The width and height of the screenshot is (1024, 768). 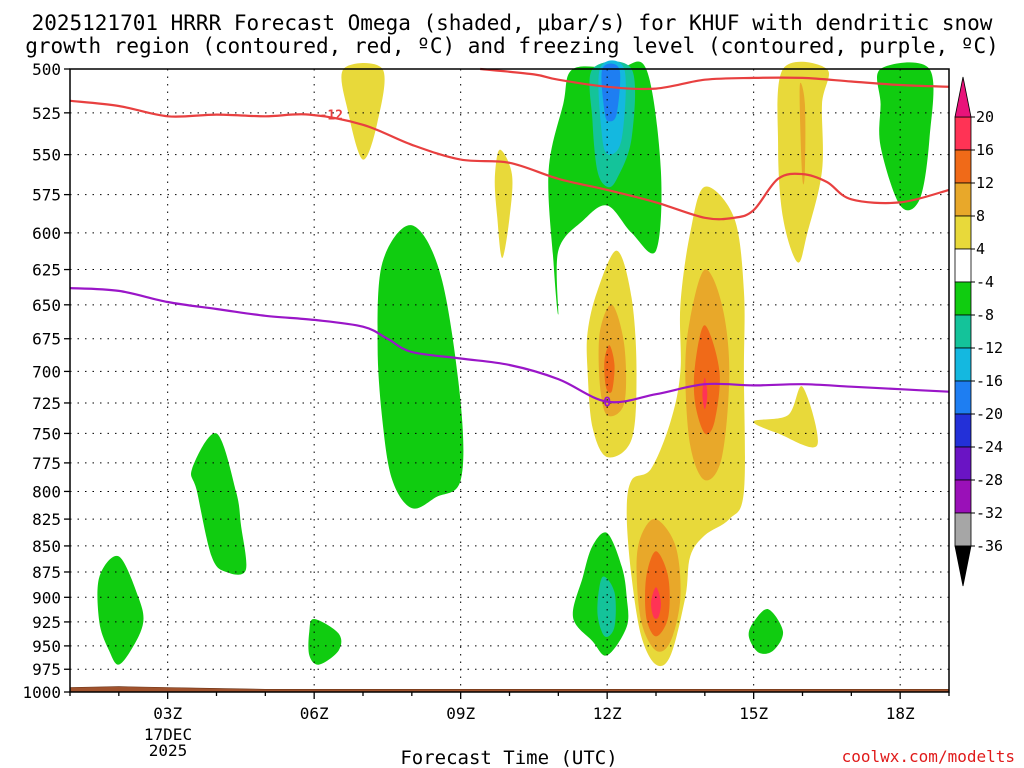 I want to click on y-tick-label-525: 525, so click(x=46, y=113).